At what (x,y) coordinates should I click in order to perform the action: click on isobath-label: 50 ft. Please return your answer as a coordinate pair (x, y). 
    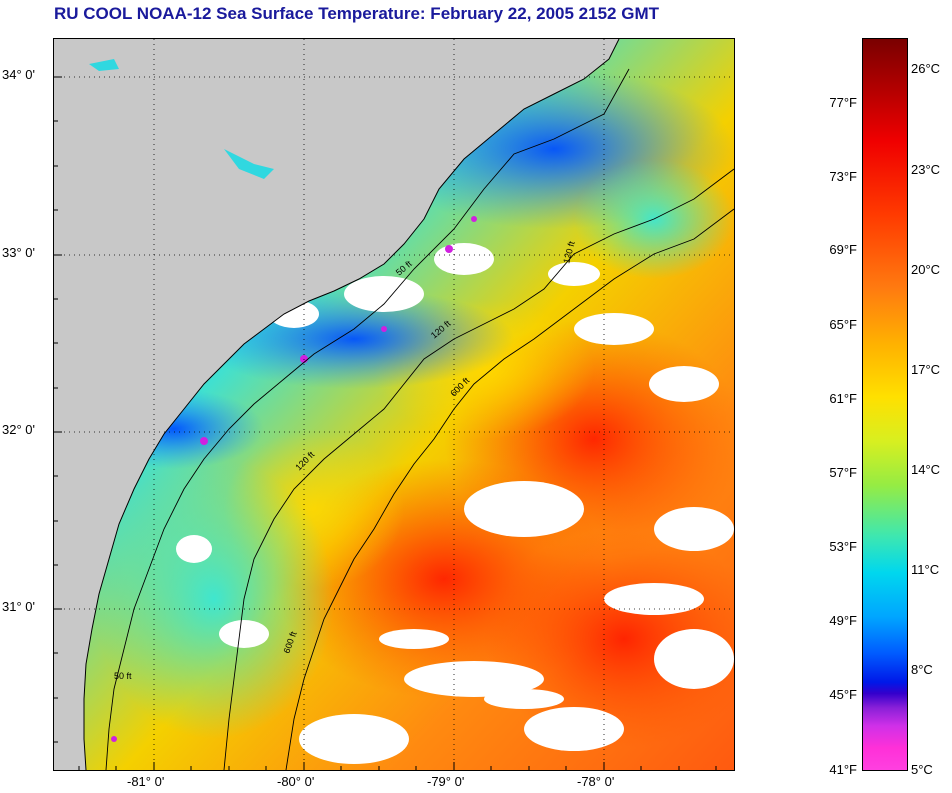
    Looking at the image, I should click on (123, 676).